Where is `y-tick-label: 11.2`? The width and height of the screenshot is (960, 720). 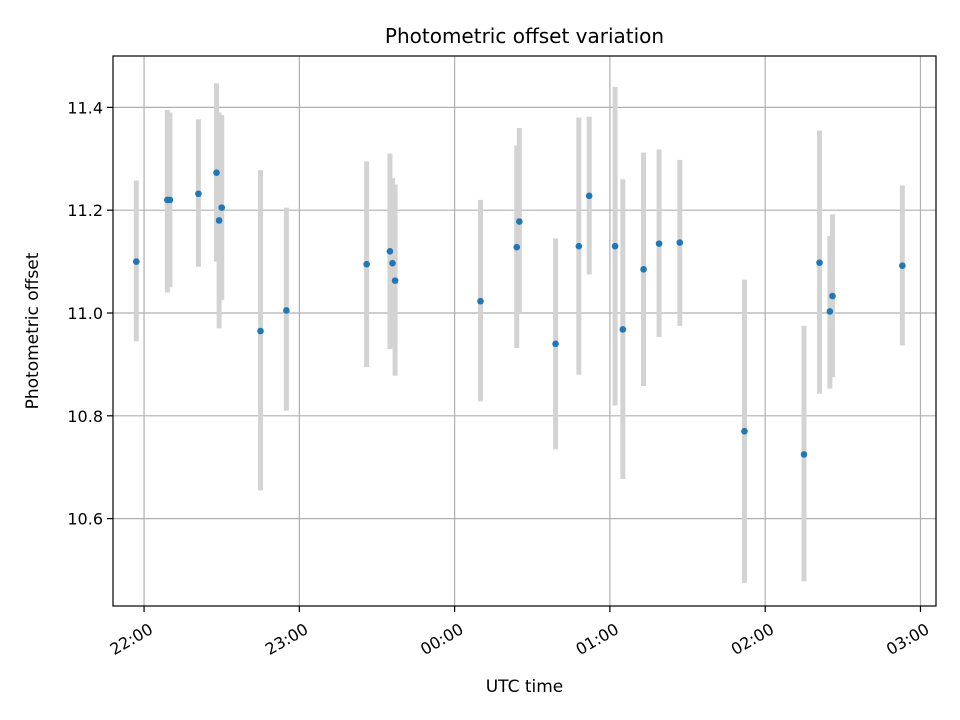
y-tick-label: 11.2 is located at coordinates (85, 210).